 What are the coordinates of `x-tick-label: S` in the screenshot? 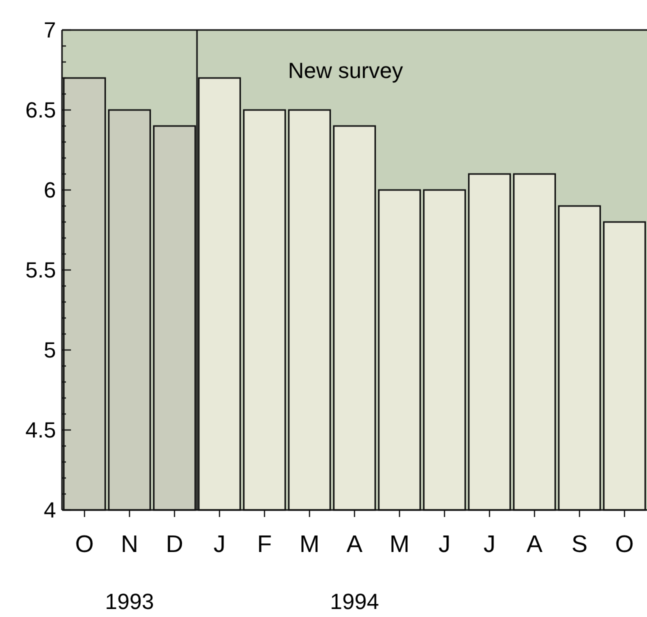 It's located at (579, 544).